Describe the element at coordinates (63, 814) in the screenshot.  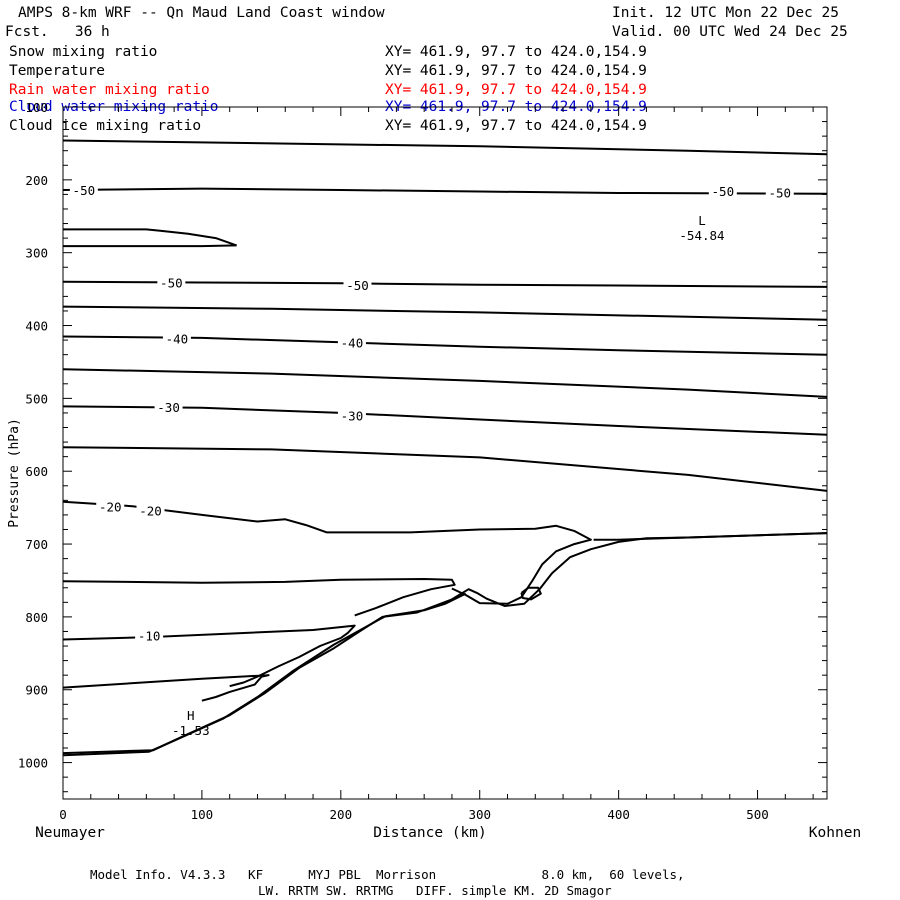
I see `x-tick-label: 0` at that location.